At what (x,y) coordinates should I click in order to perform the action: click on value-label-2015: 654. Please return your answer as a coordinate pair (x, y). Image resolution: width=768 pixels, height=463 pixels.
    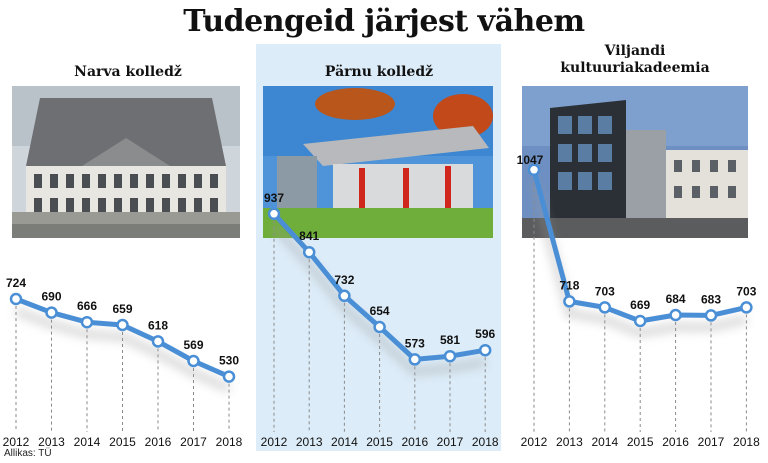
    Looking at the image, I should click on (380, 311).